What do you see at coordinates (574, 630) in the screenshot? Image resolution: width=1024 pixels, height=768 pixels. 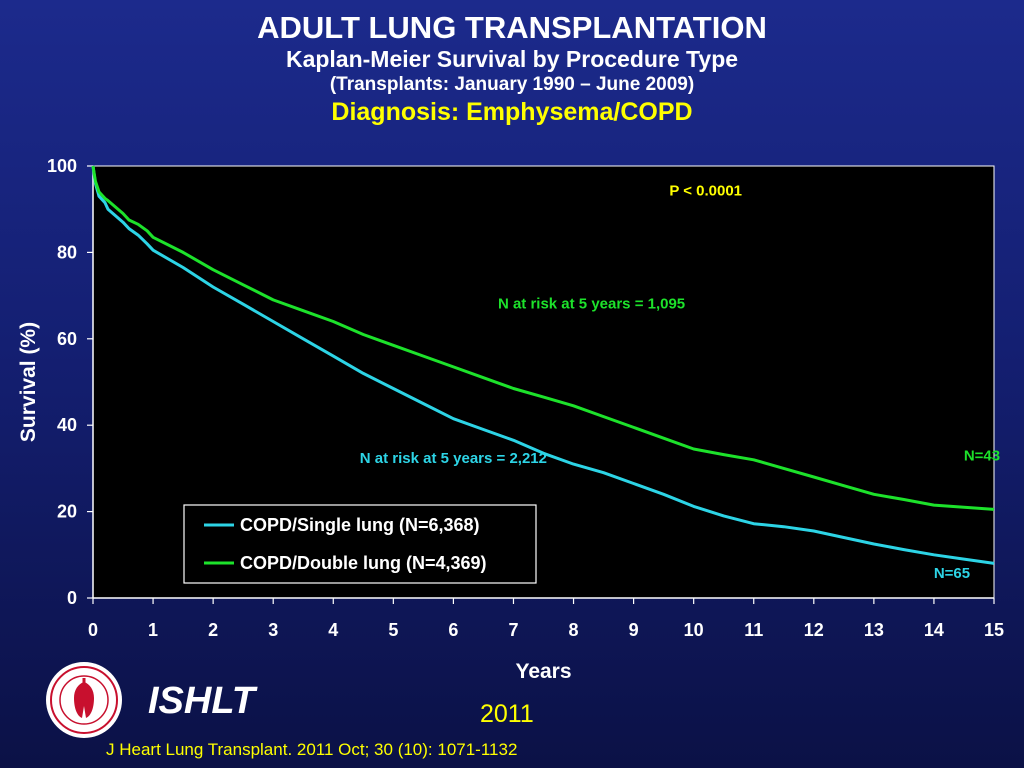 I see `x-tick-label: 8` at bounding box center [574, 630].